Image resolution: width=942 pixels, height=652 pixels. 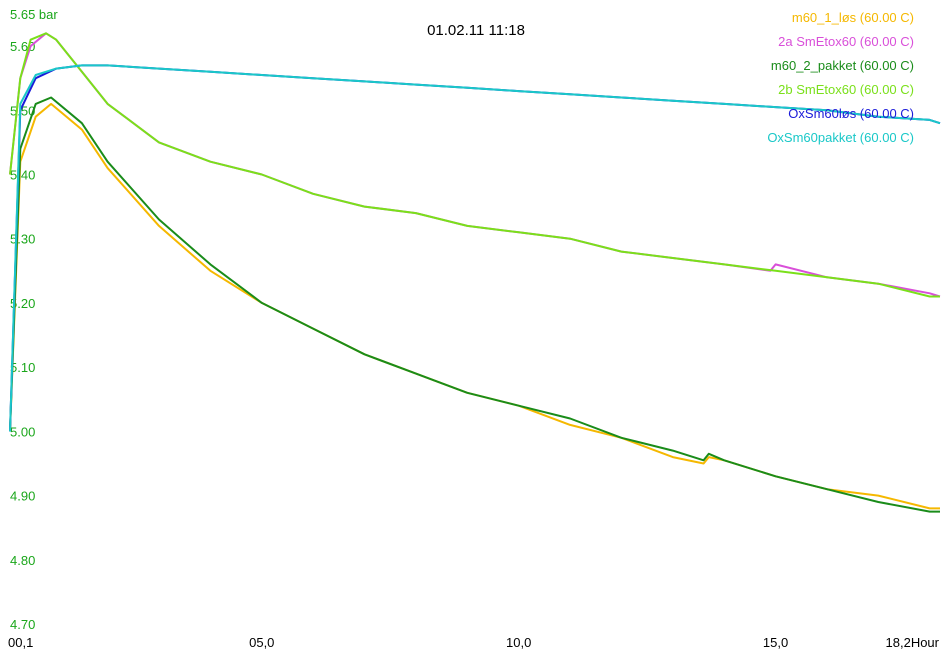 What do you see at coordinates (846, 41) in the screenshot?
I see `legend-entry: 2a SmEtox60 (60.00 C)` at bounding box center [846, 41].